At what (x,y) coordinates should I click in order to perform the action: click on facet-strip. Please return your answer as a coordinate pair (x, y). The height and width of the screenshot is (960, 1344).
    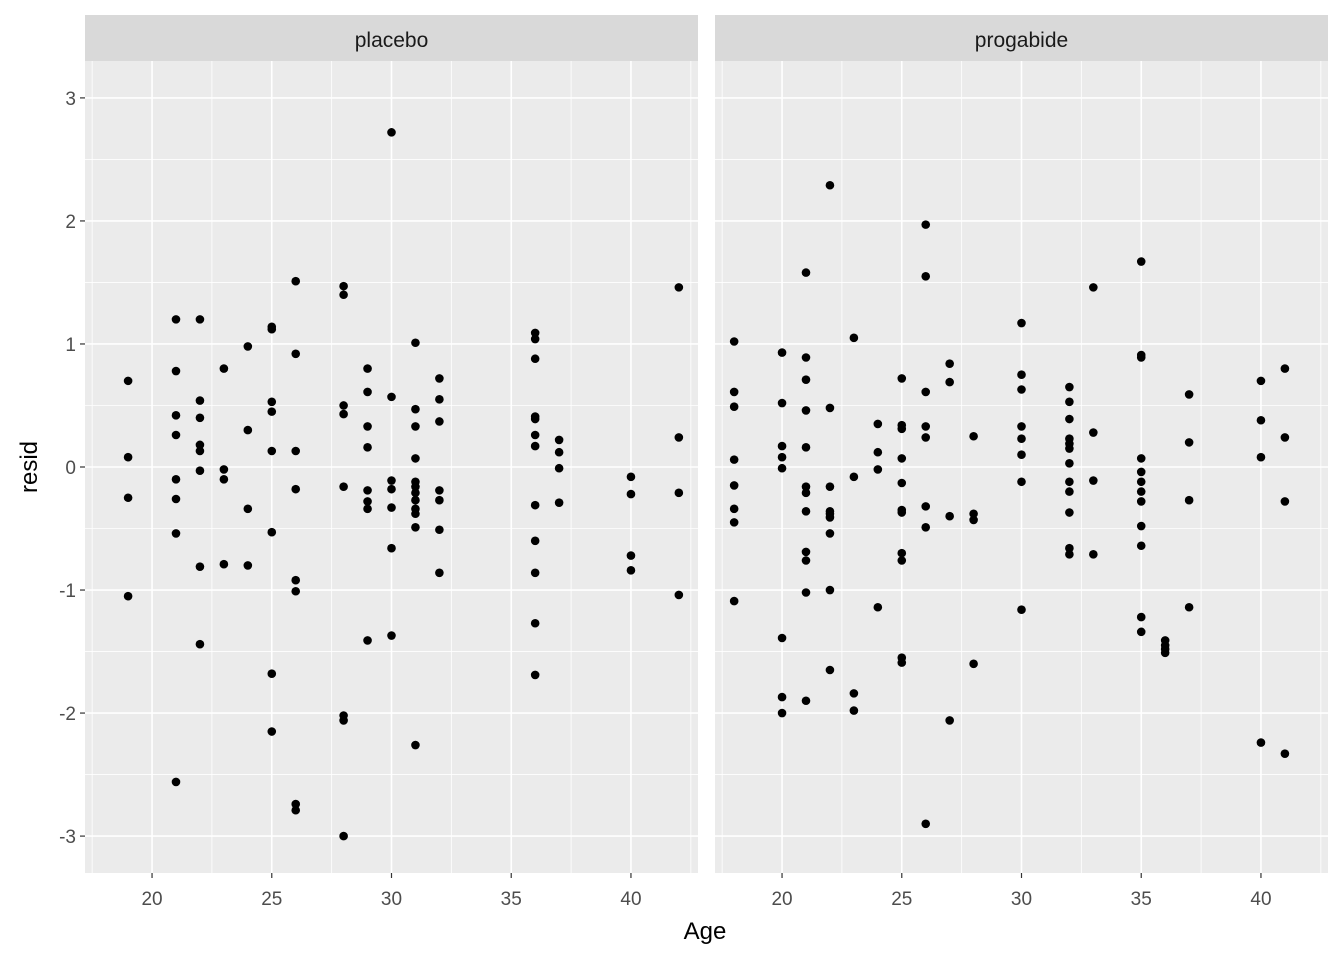
    Looking at the image, I should click on (391, 38).